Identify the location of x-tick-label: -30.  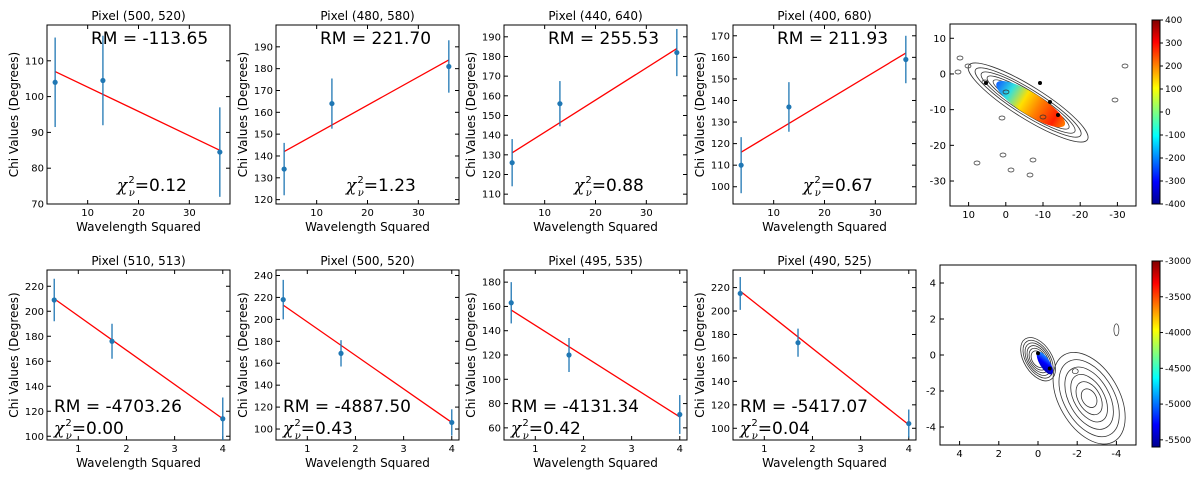
(1117, 215).